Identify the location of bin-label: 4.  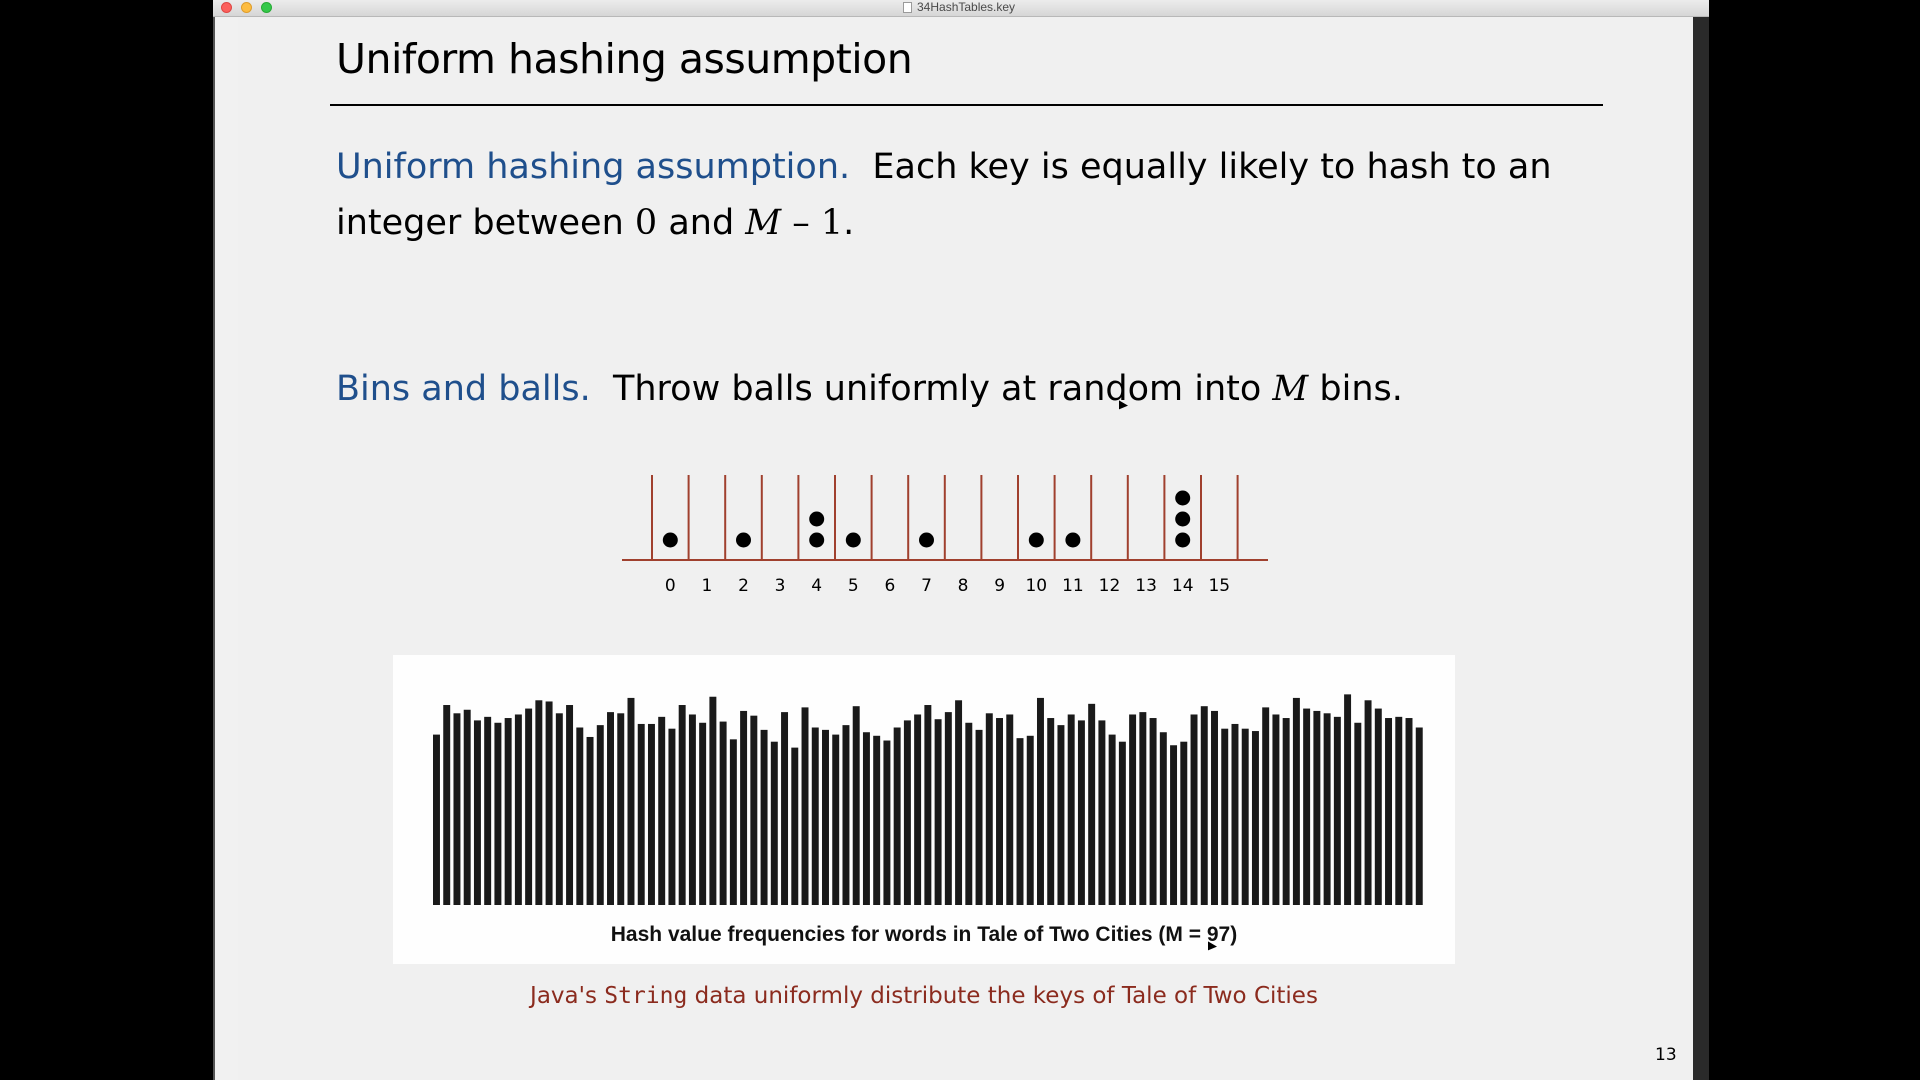
(816, 586).